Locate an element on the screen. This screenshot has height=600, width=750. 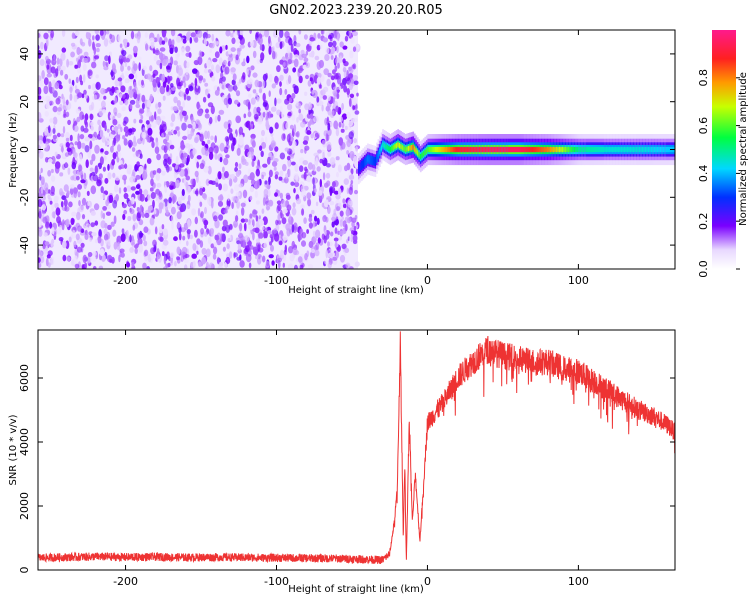
colorbar-tick-label: 0.4 is located at coordinates (703, 174).